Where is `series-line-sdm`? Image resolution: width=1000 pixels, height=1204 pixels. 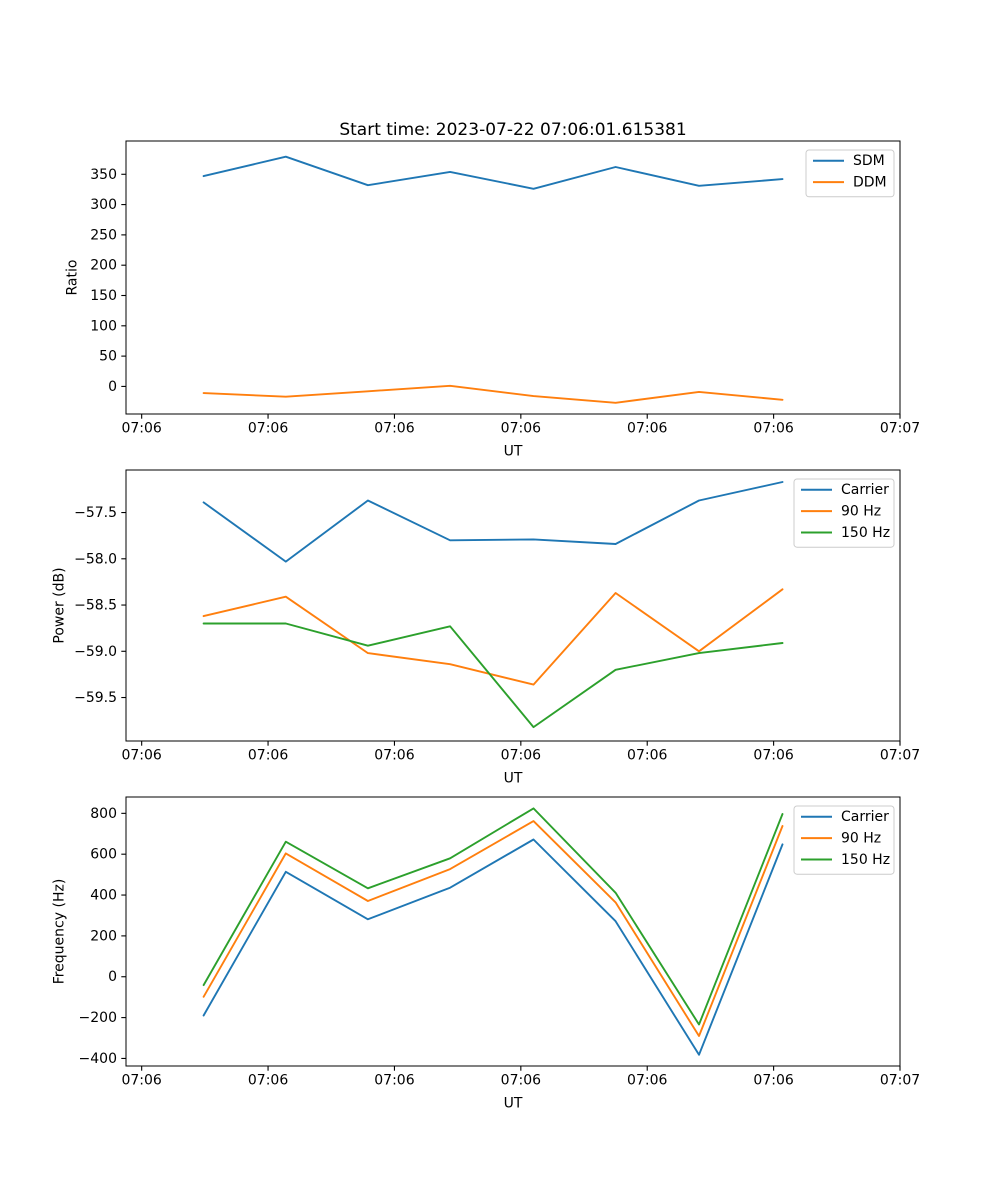
series-line-sdm is located at coordinates (493, 172).